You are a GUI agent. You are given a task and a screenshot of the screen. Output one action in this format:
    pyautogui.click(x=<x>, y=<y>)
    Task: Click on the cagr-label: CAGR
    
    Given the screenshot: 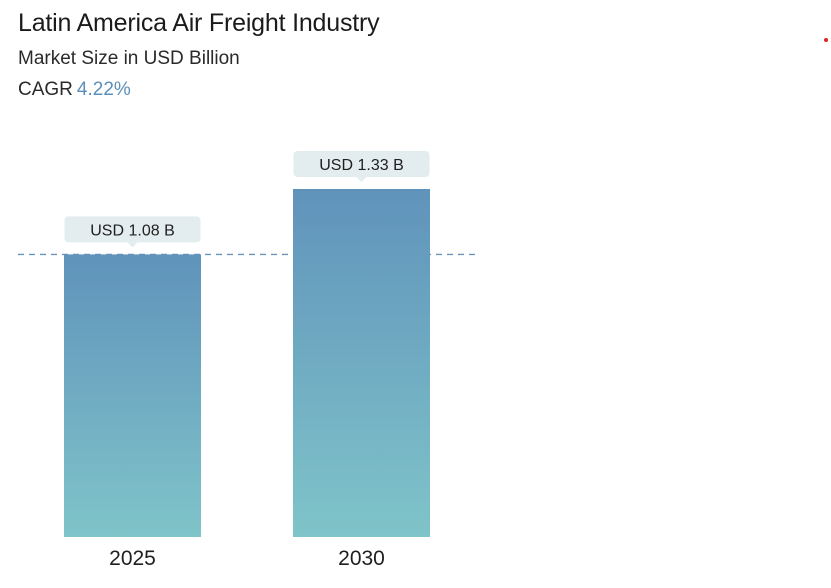 What is the action you would take?
    pyautogui.click(x=45, y=89)
    